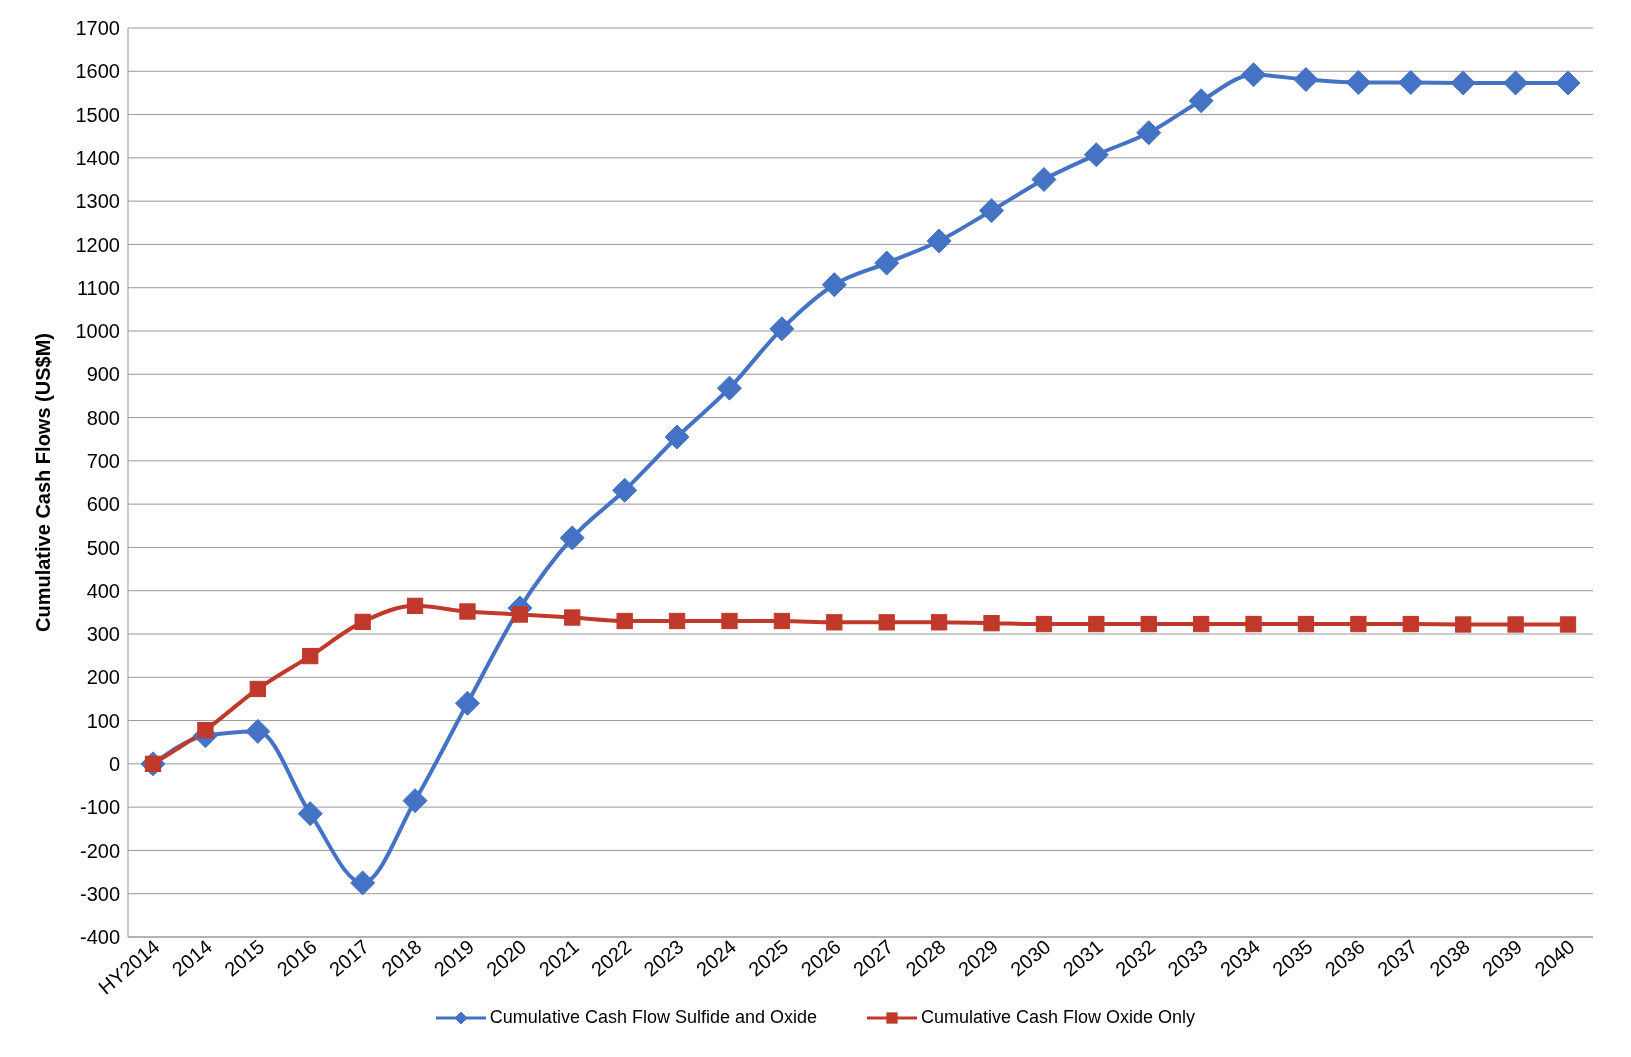 The height and width of the screenshot is (1057, 1631). What do you see at coordinates (97, 71) in the screenshot?
I see `y-tick-label: 1600` at bounding box center [97, 71].